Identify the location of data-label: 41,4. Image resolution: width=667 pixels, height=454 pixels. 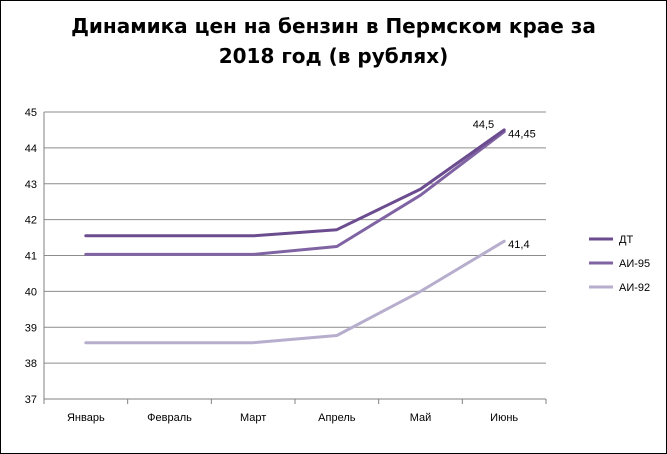
(518, 245).